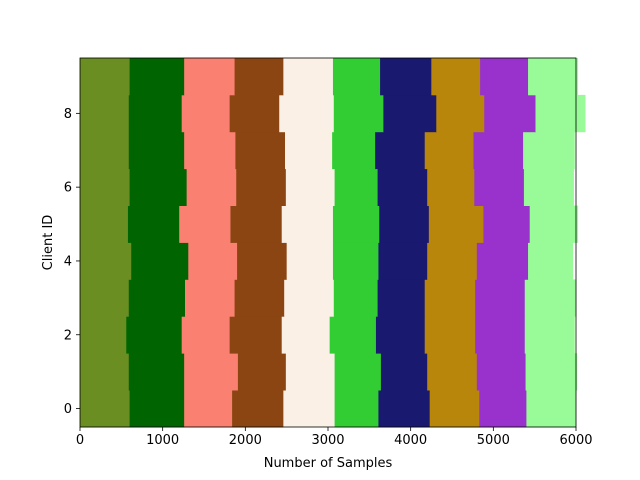  Describe the element at coordinates (162, 440) in the screenshot. I see `x-tick-label: 1000` at that location.